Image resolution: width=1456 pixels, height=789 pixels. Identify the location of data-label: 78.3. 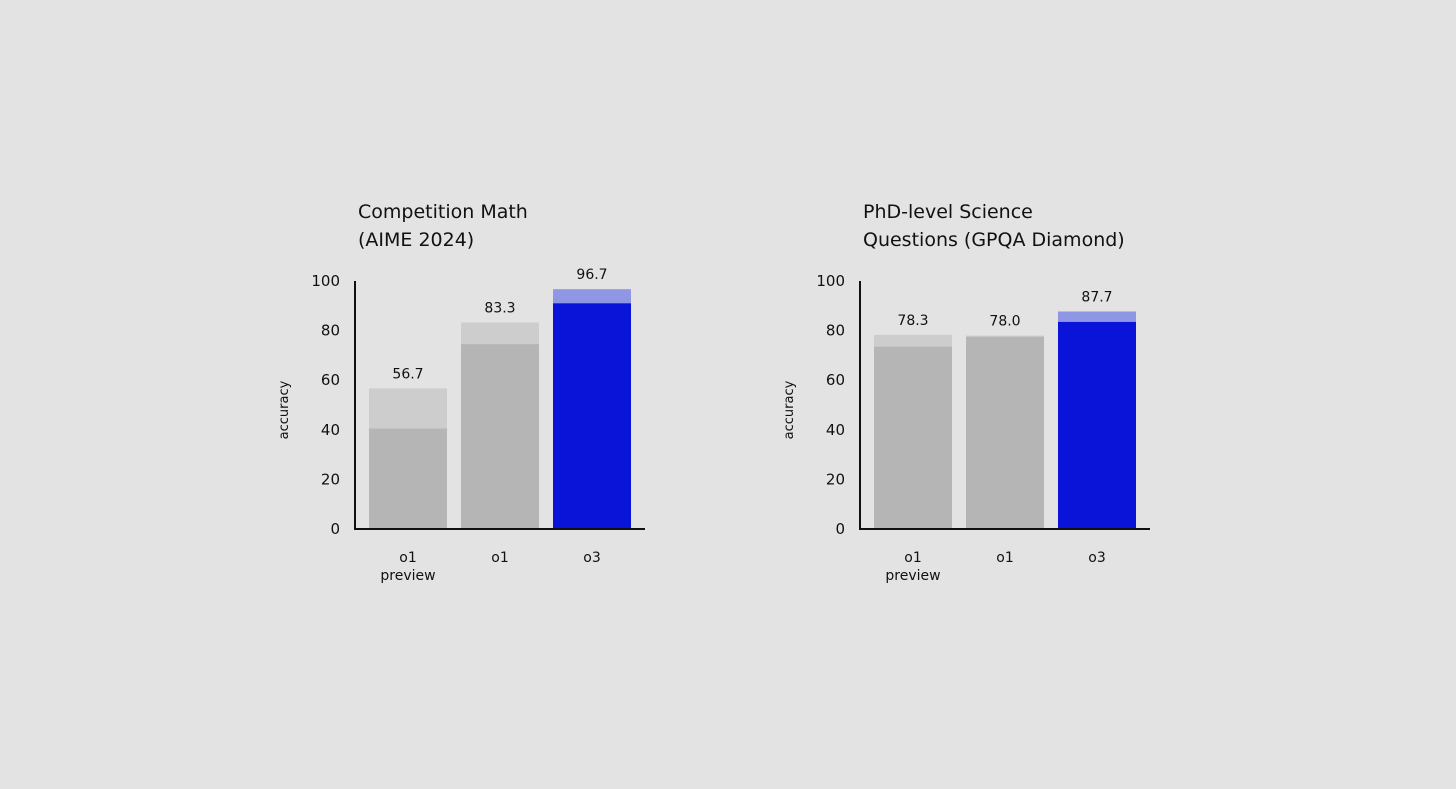
(912, 321).